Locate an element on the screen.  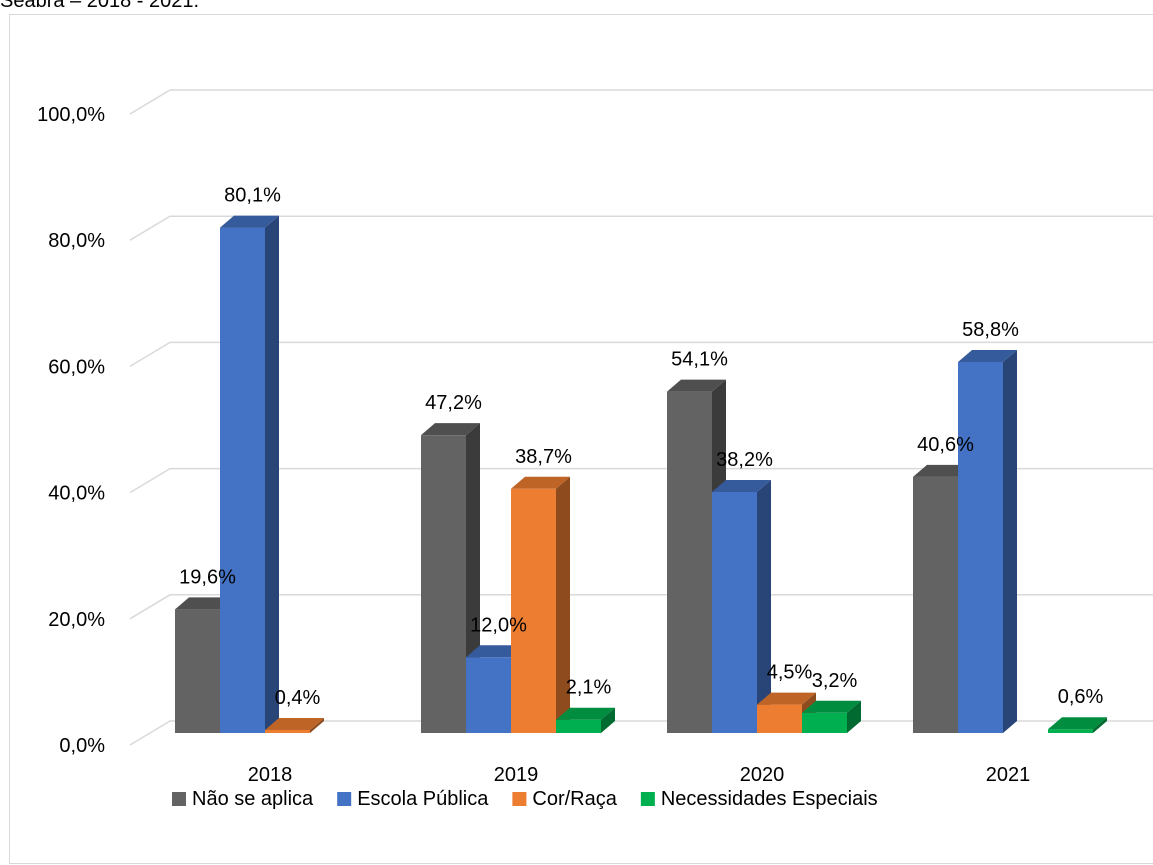
data-label: 54,1% is located at coordinates (699, 360).